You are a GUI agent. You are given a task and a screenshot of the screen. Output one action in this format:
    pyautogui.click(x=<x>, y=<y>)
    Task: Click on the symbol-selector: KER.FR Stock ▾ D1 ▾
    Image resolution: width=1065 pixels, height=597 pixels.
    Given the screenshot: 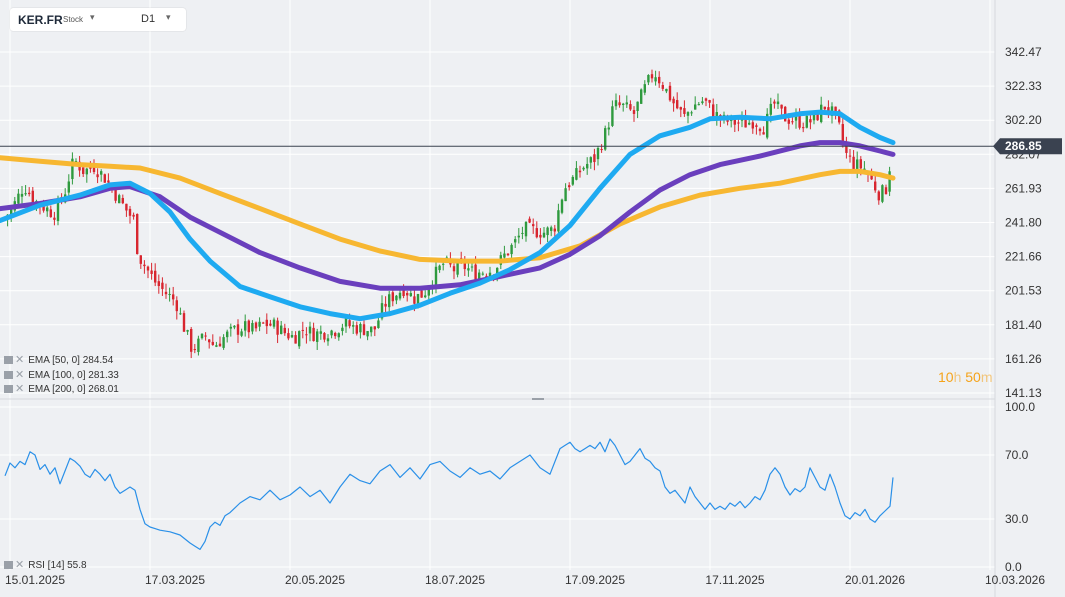 What is the action you would take?
    pyautogui.click(x=98, y=19)
    